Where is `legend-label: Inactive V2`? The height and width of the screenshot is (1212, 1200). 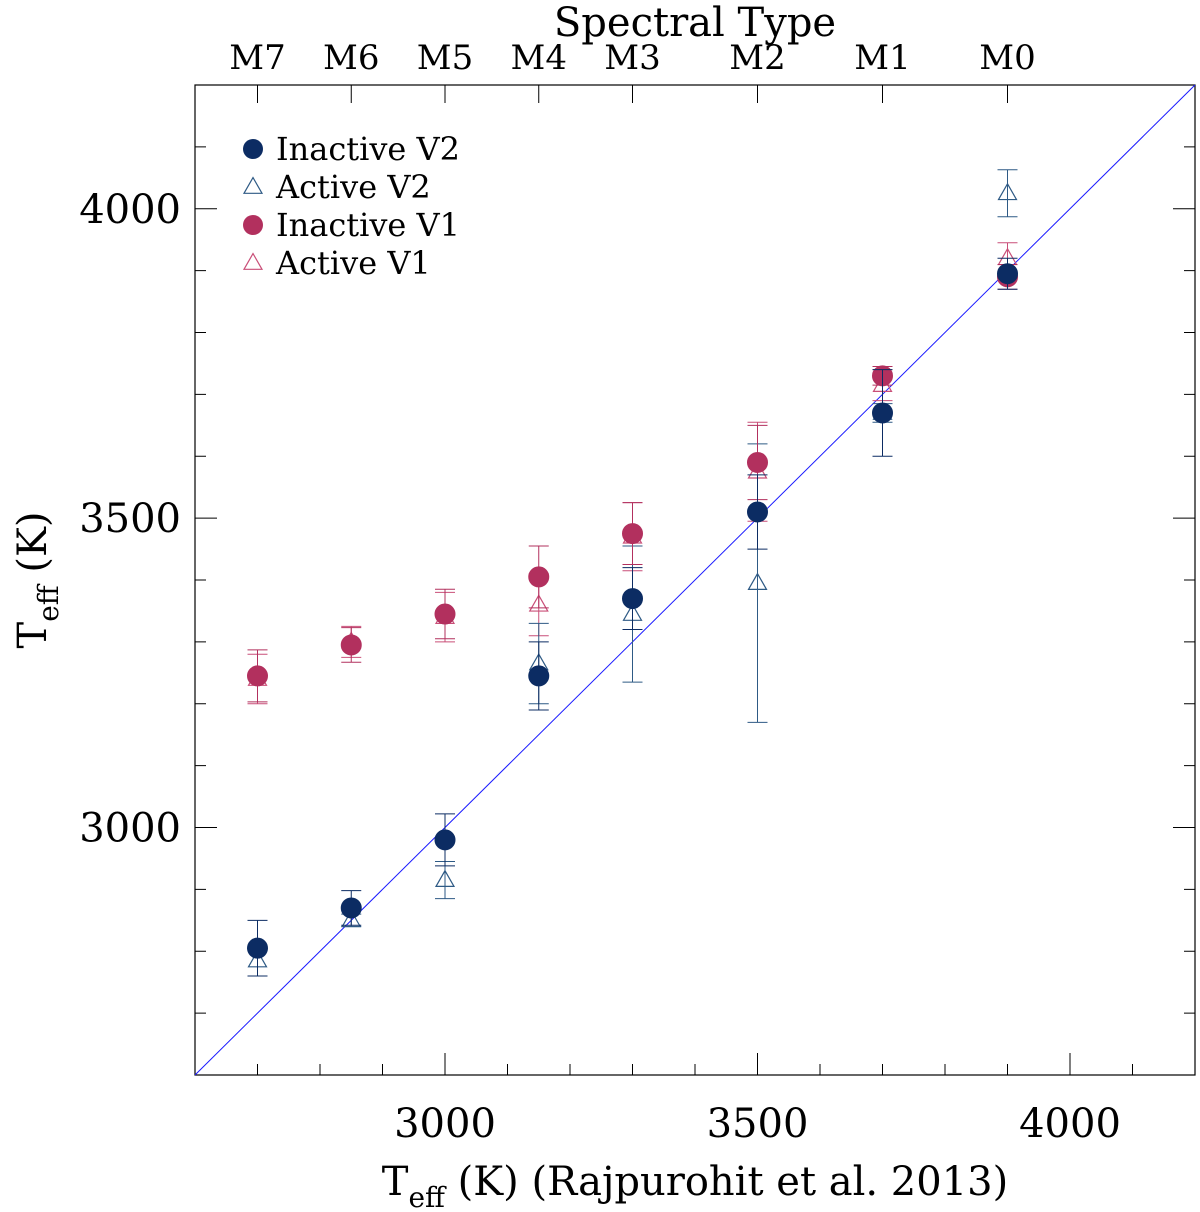
legend-label: Inactive V2 is located at coordinates (368, 149).